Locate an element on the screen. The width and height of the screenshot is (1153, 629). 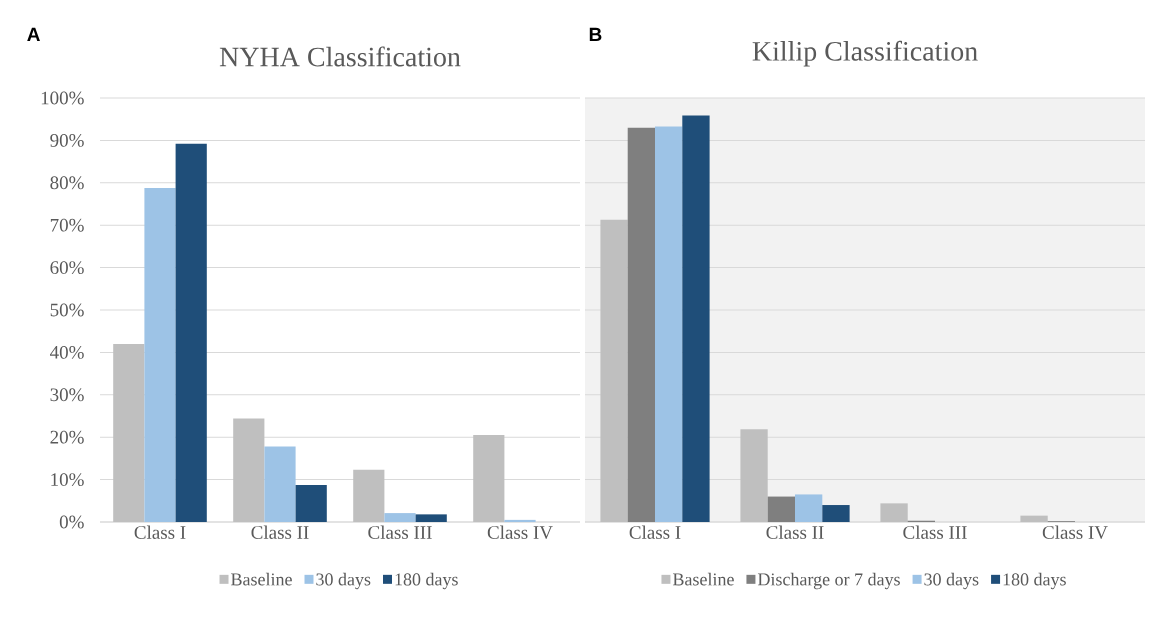
y-tick-label: 60% is located at coordinates (67, 268).